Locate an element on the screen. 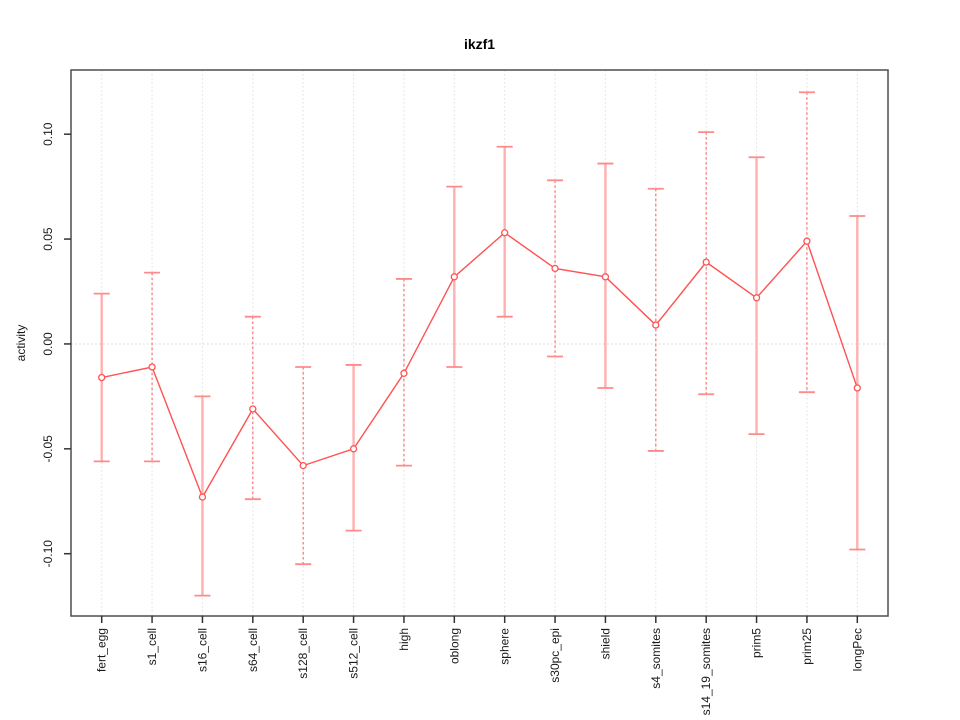 The image size is (960, 720). y-tick-label: 0.05 is located at coordinates (48, 239).